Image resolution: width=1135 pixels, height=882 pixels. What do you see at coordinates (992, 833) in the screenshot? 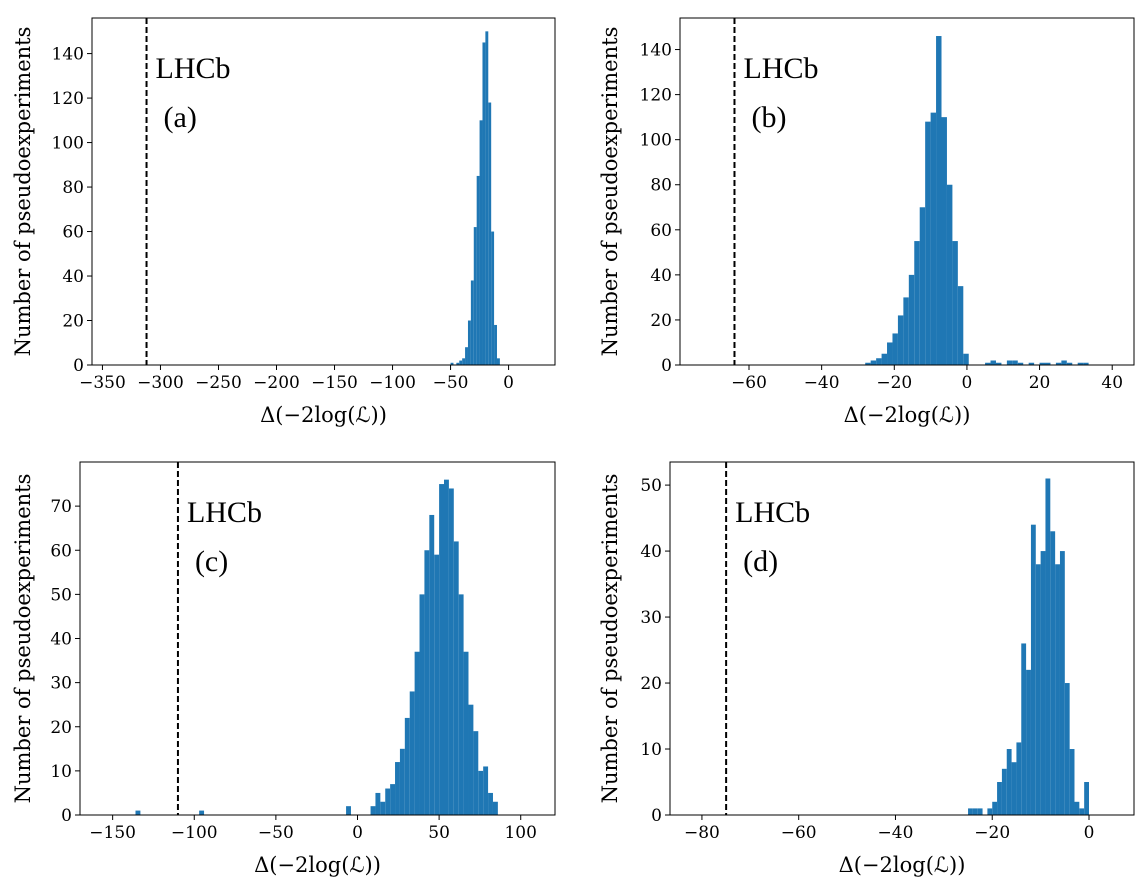
I see `x-tick-label: −20` at bounding box center [992, 833].